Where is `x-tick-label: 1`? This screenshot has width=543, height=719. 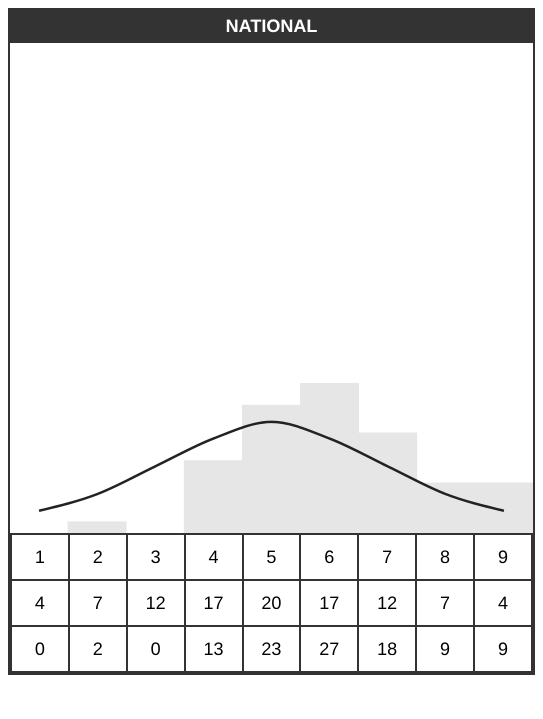 x-tick-label: 1 is located at coordinates (40, 557).